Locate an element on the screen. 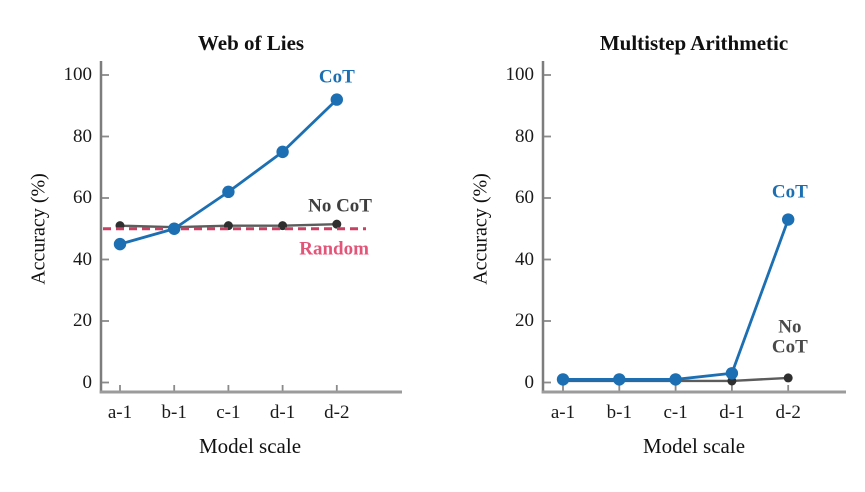 This screenshot has height=492, width=865. chart2-x-axis-label: Model scale is located at coordinates (694, 446).